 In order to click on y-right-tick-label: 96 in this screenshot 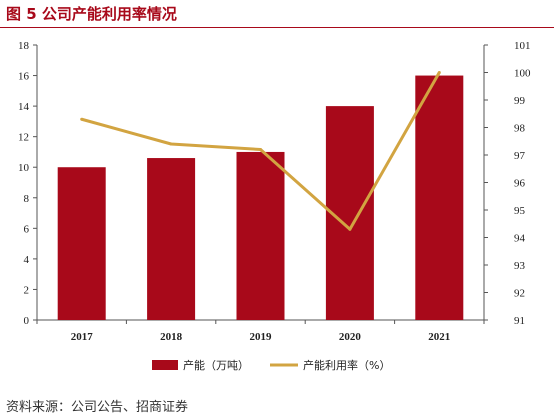, I will do `click(520, 184)`.